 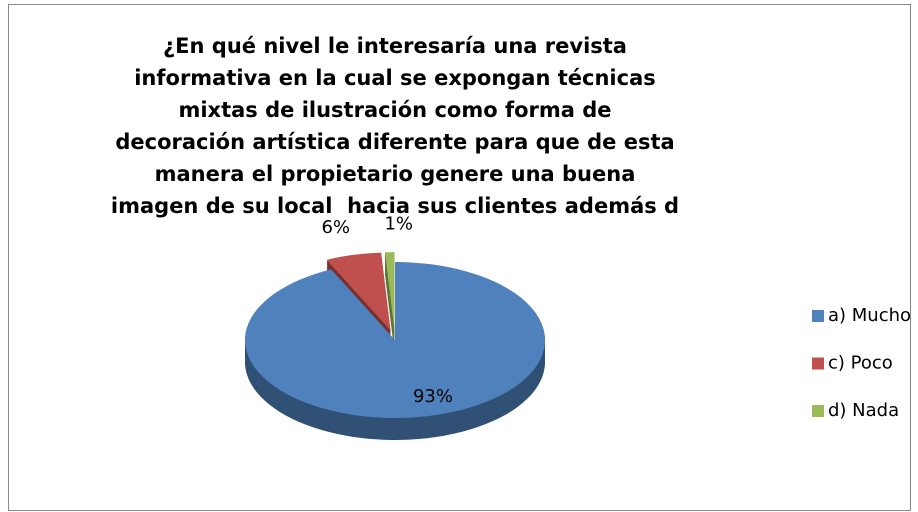 What do you see at coordinates (863, 410) in the screenshot?
I see `legend-label: d) Nada` at bounding box center [863, 410].